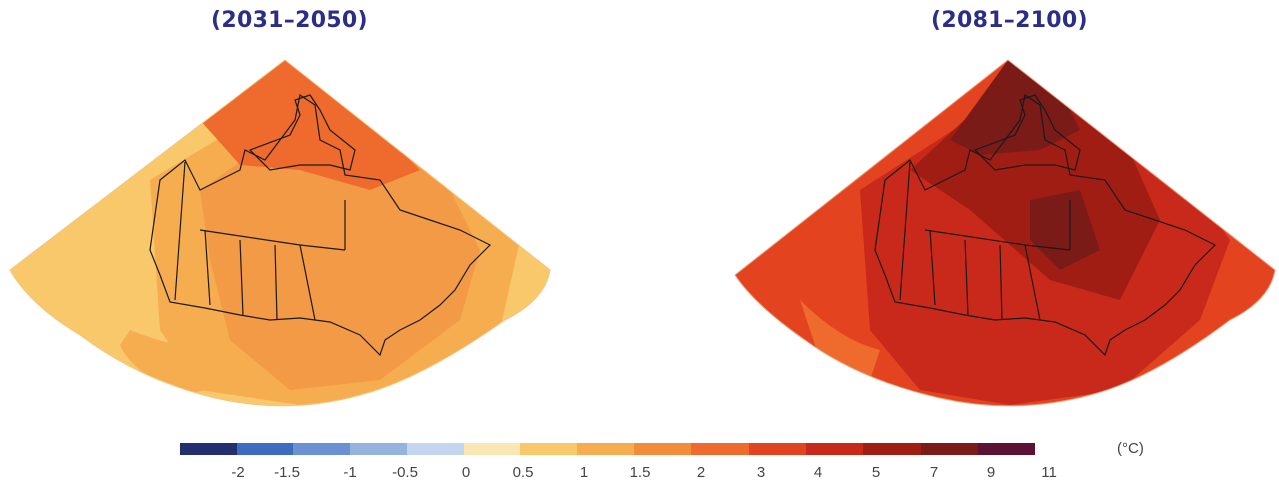 Image resolution: width=1279 pixels, height=490 pixels. Describe the element at coordinates (876, 472) in the screenshot. I see `colorbar-tick-label: 5` at that location.